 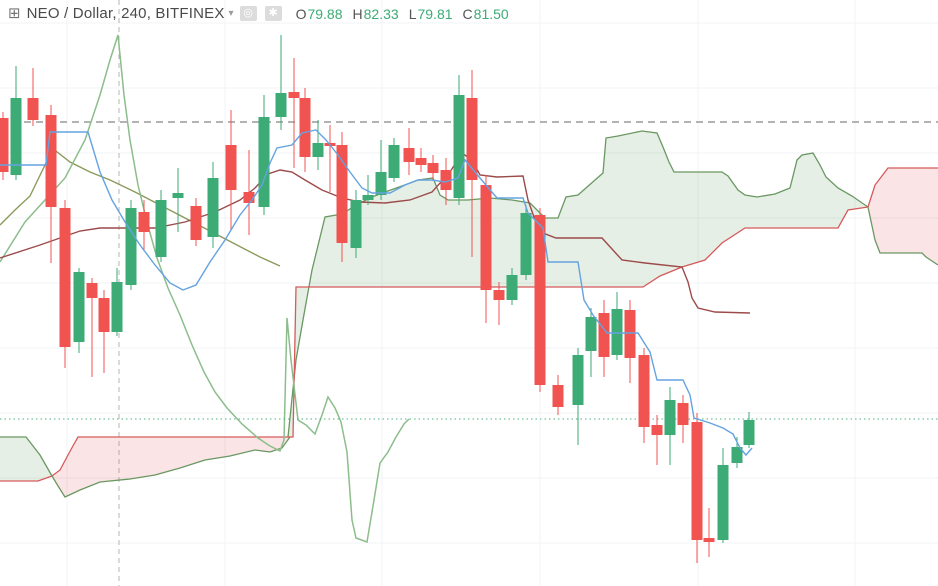 I want to click on ohlc-letter: H, so click(x=357, y=13).